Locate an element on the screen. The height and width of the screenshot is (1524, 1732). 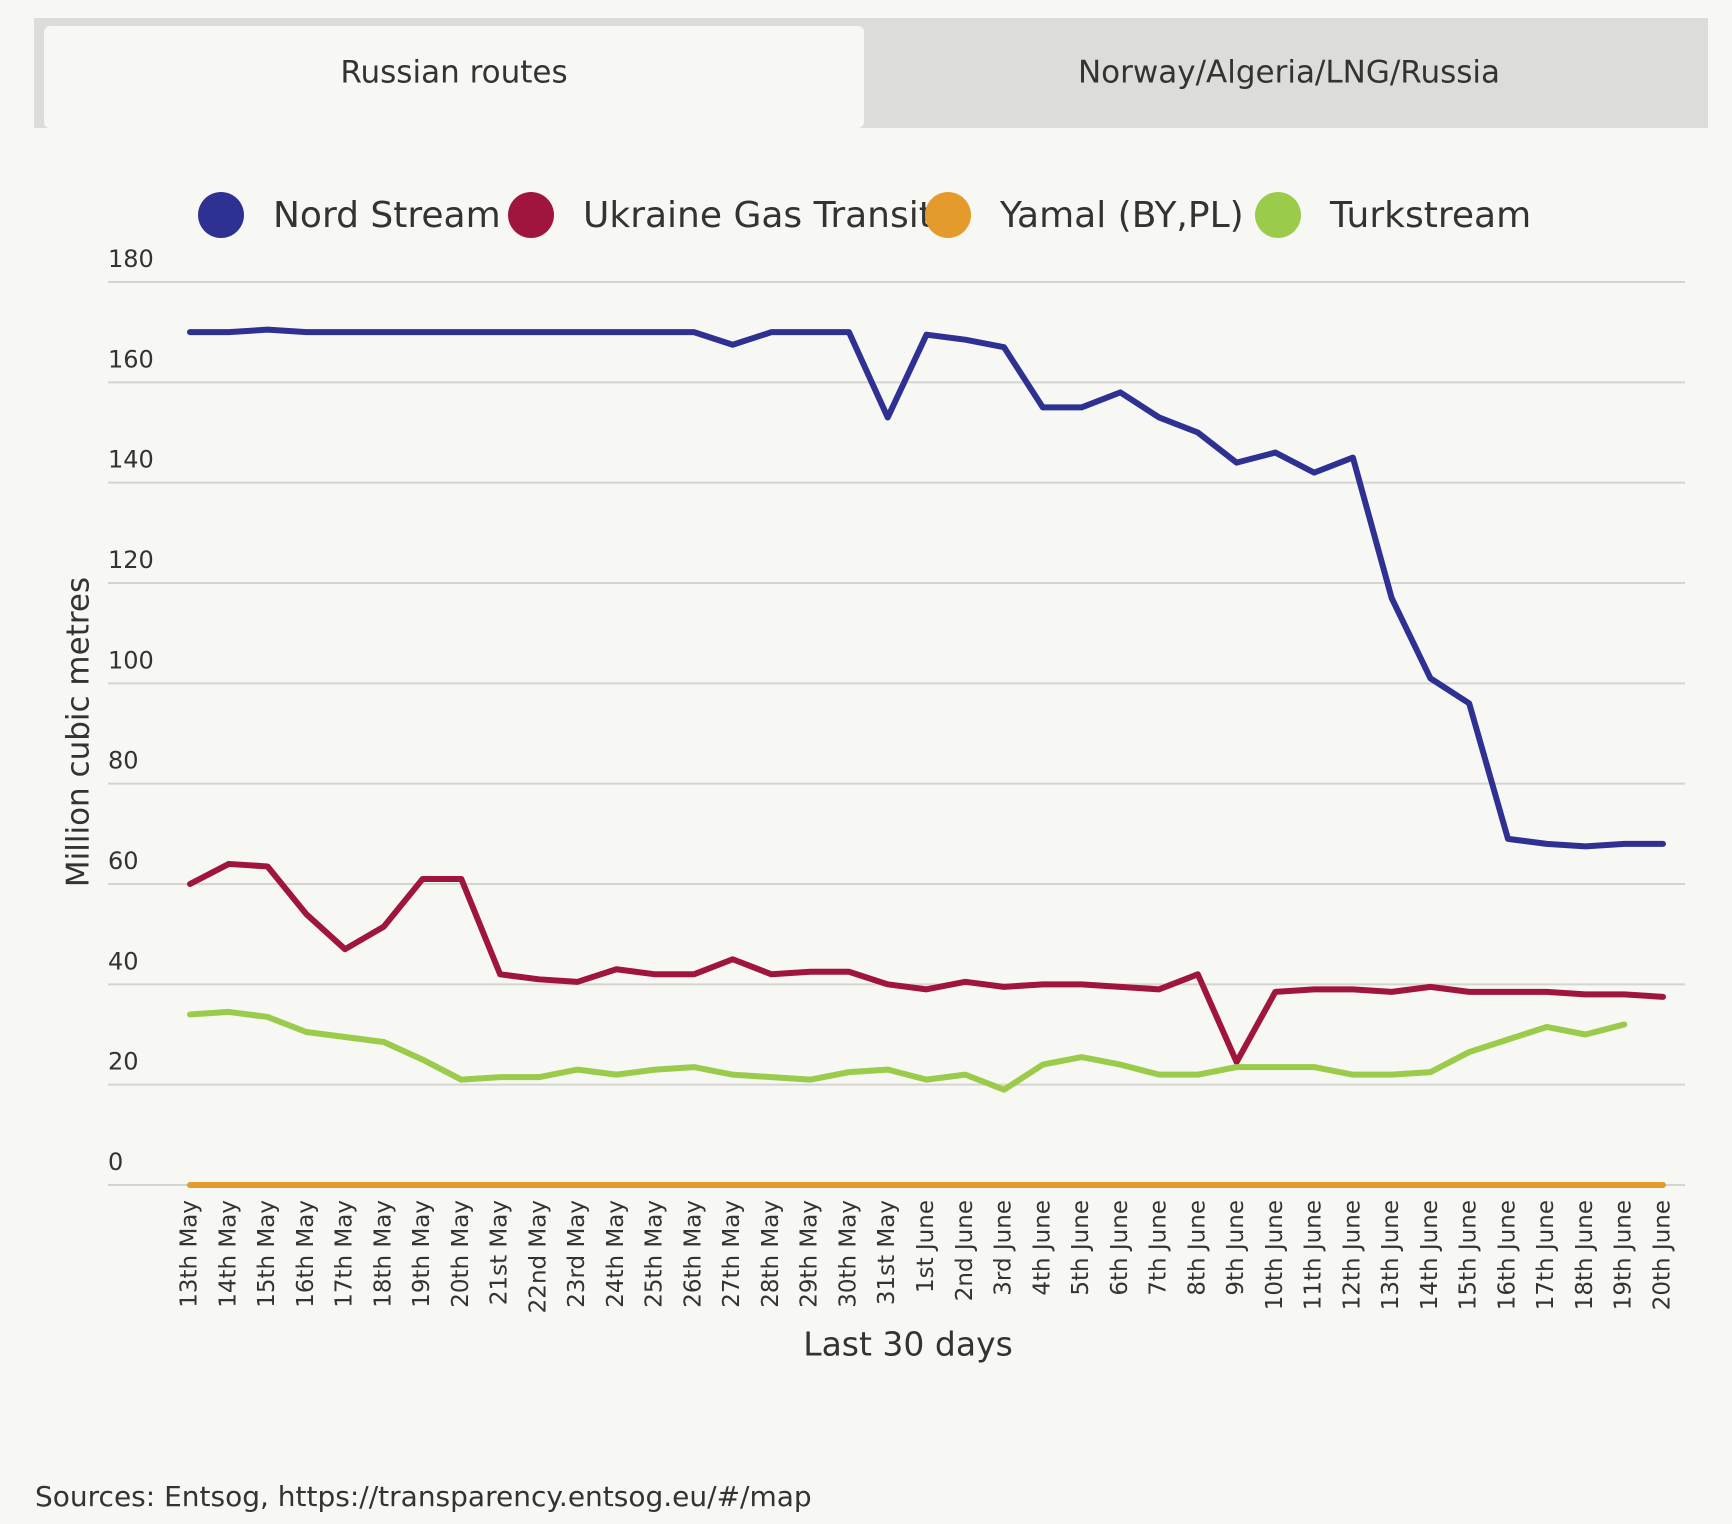
legend-label: Turkstream is located at coordinates (1430, 215).